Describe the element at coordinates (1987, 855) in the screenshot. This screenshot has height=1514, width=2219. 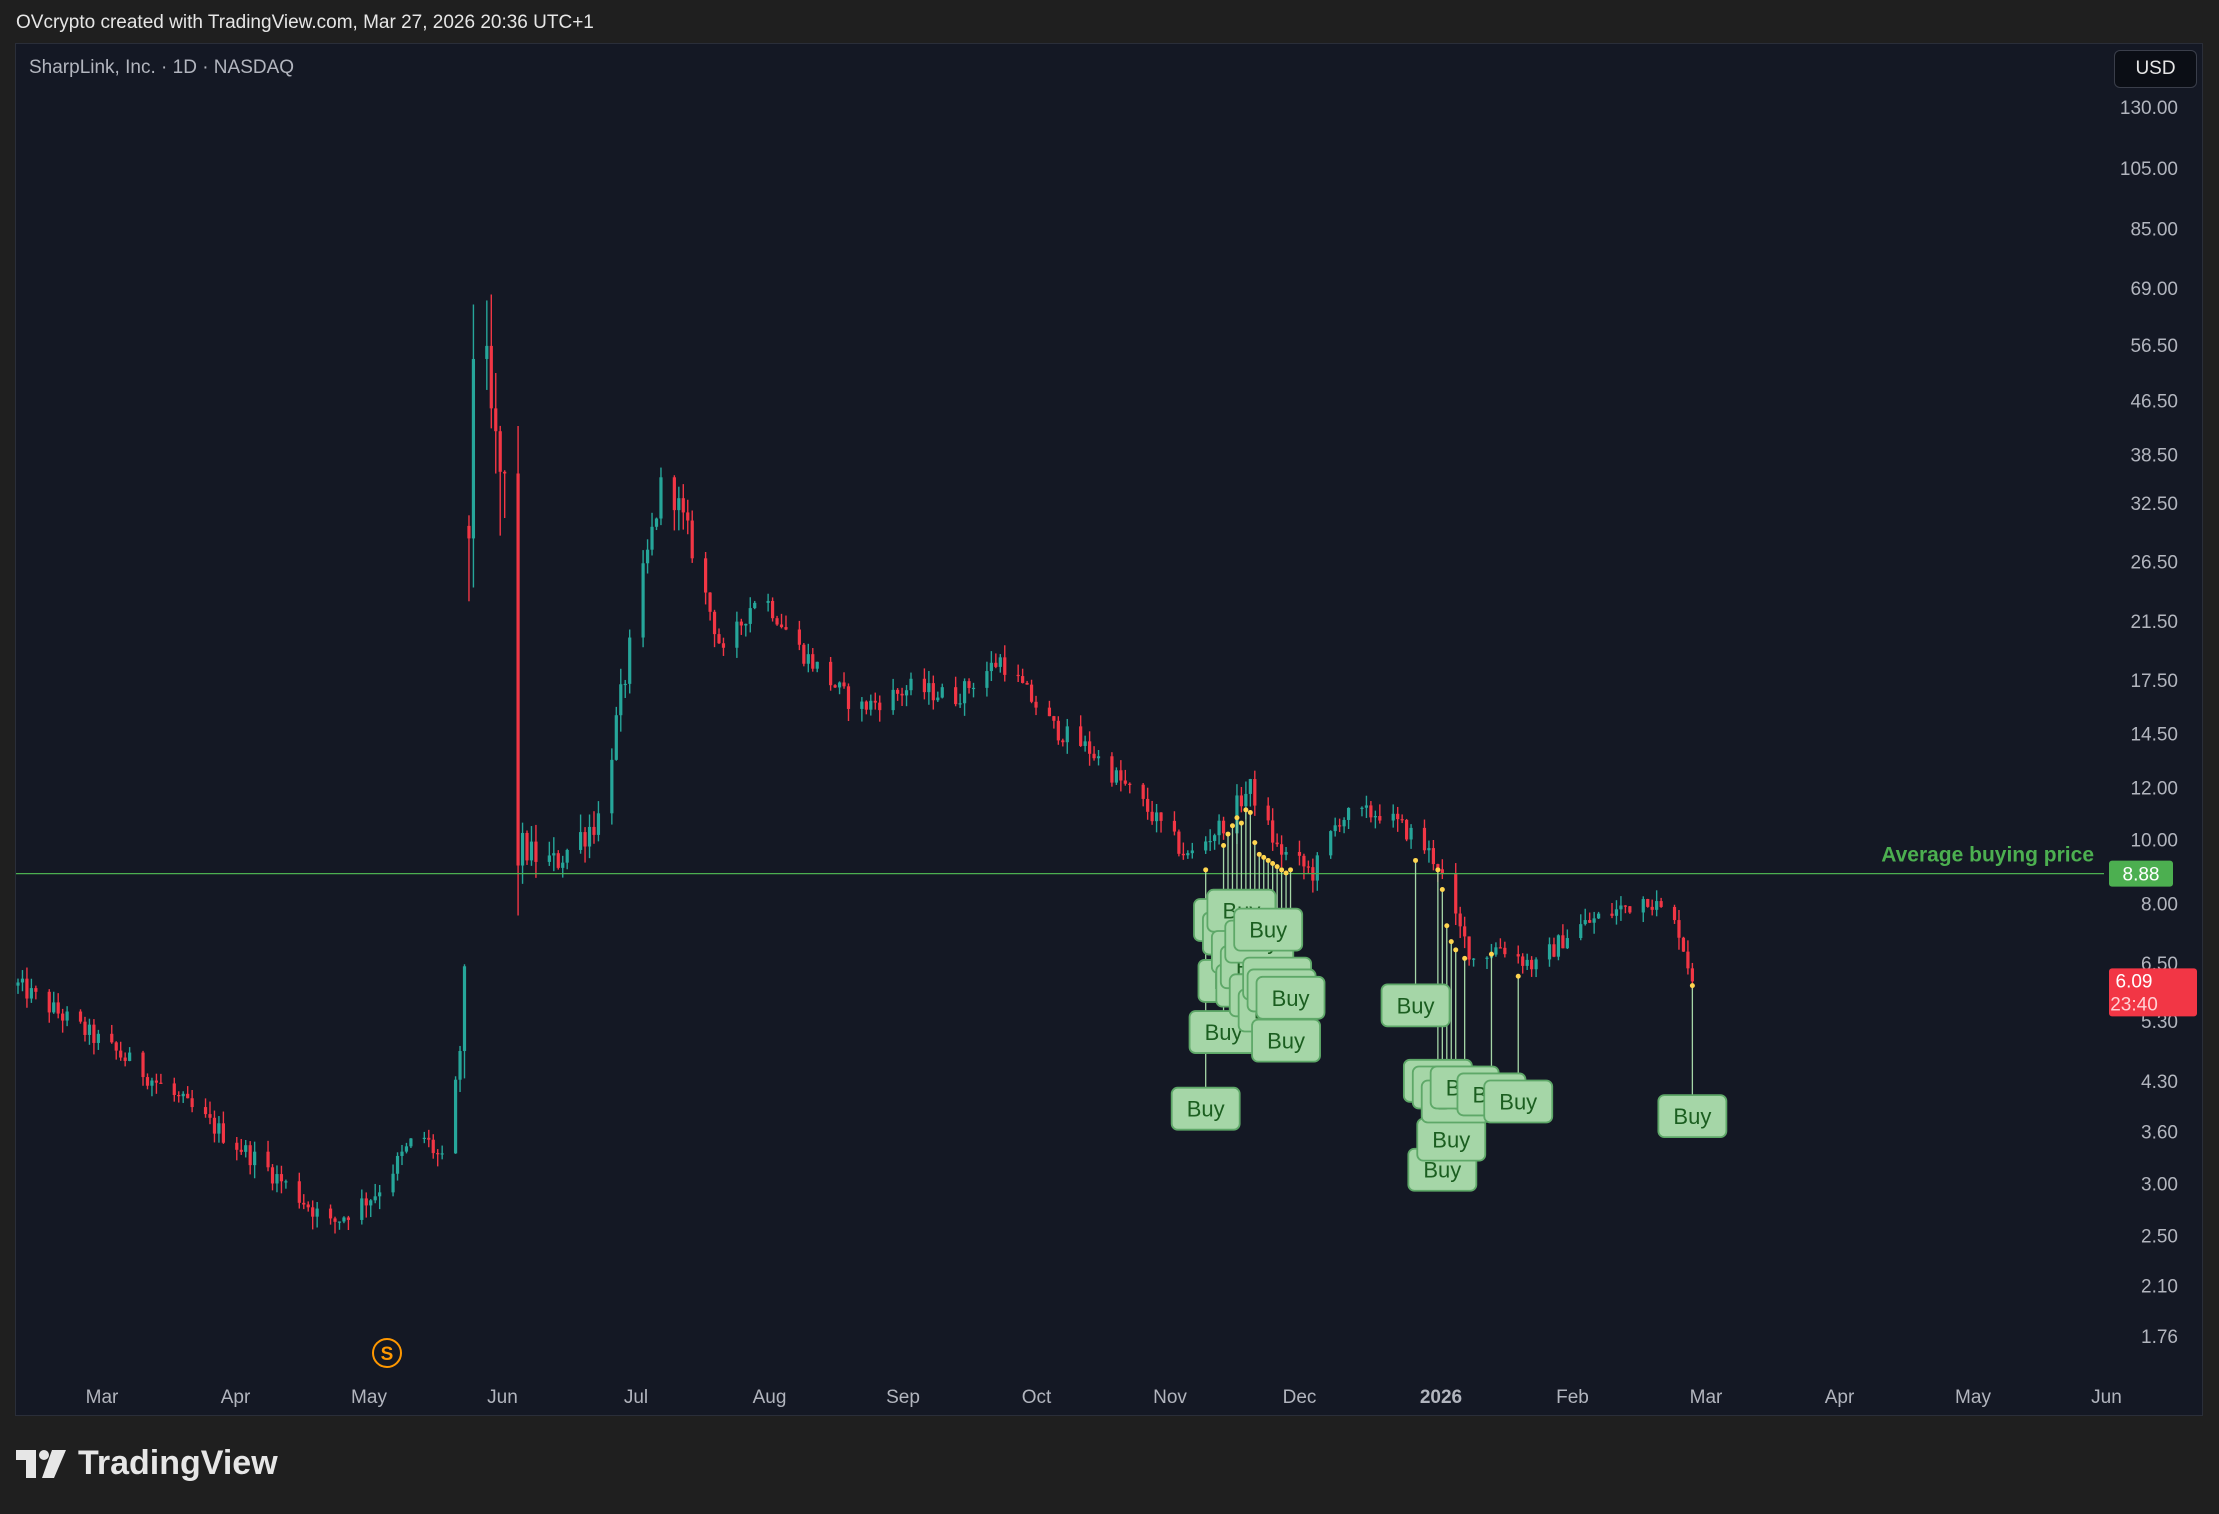
I see `average-price-label: Average buying price` at that location.